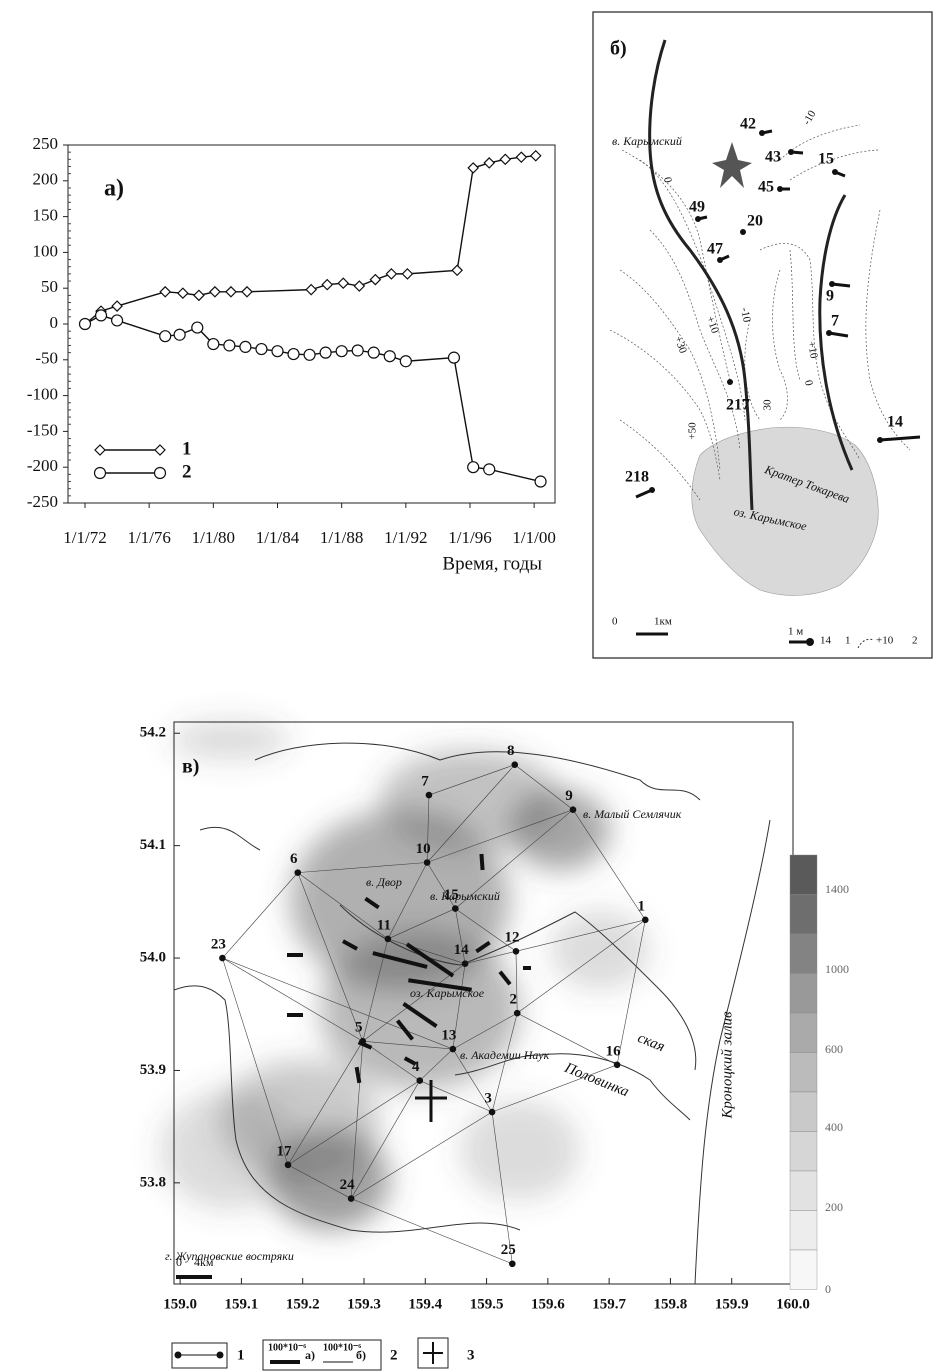  Describe the element at coordinates (433, 1353) in the screenshot. I see `legend-cross` at that location.